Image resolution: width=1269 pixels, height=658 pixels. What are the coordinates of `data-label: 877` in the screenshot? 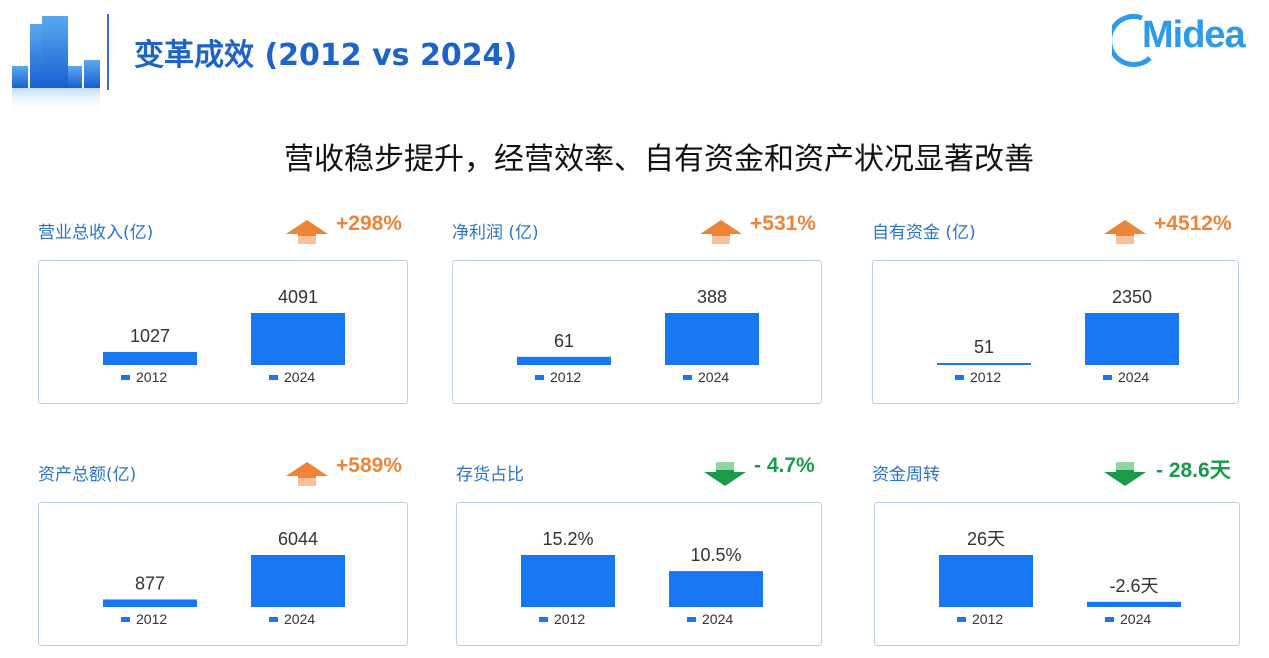 It's located at (150, 583).